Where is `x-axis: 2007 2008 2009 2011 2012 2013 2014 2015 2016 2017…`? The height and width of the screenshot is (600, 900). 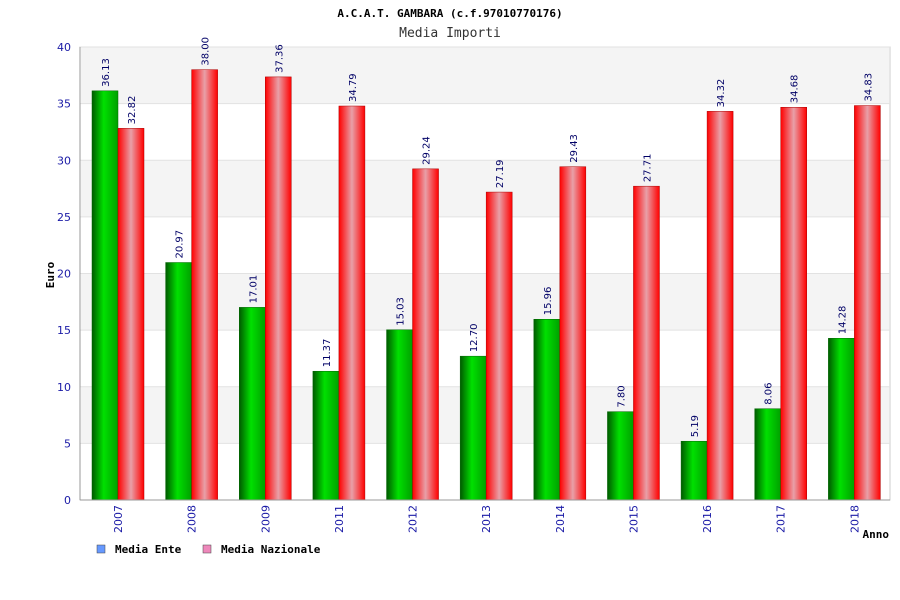 x-axis: 2007 2008 2009 2011 2012 2013 2014 2015 2016 2017… is located at coordinates (485, 516).